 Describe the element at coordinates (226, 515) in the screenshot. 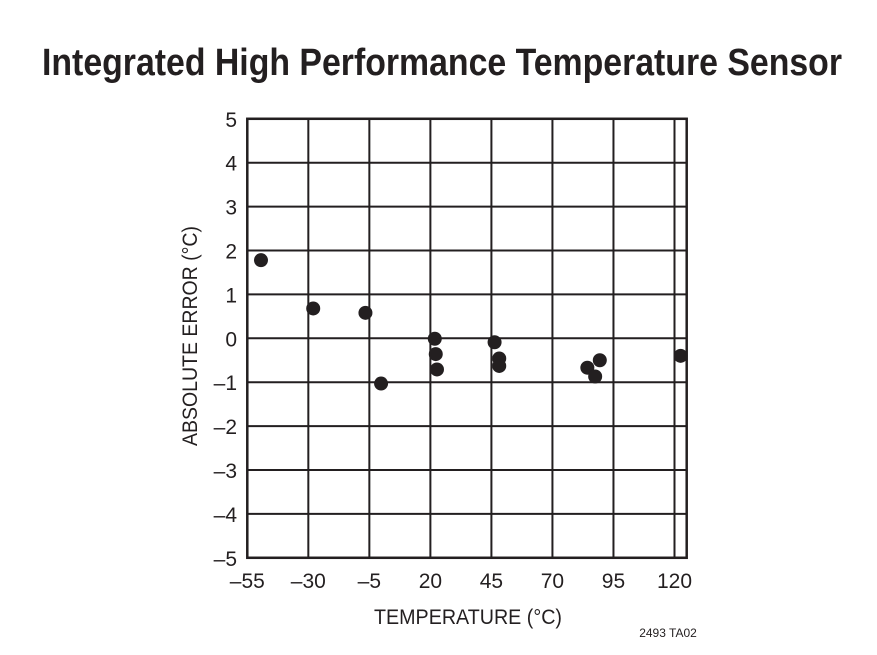

I see `y-tick-label: –4` at that location.